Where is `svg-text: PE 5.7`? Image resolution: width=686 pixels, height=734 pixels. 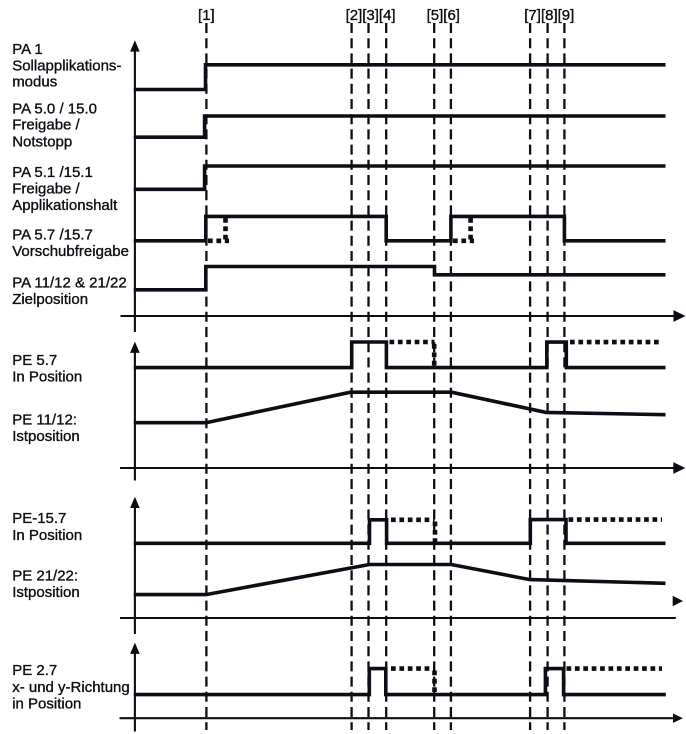 svg-text: PE 5.7 is located at coordinates (34, 360).